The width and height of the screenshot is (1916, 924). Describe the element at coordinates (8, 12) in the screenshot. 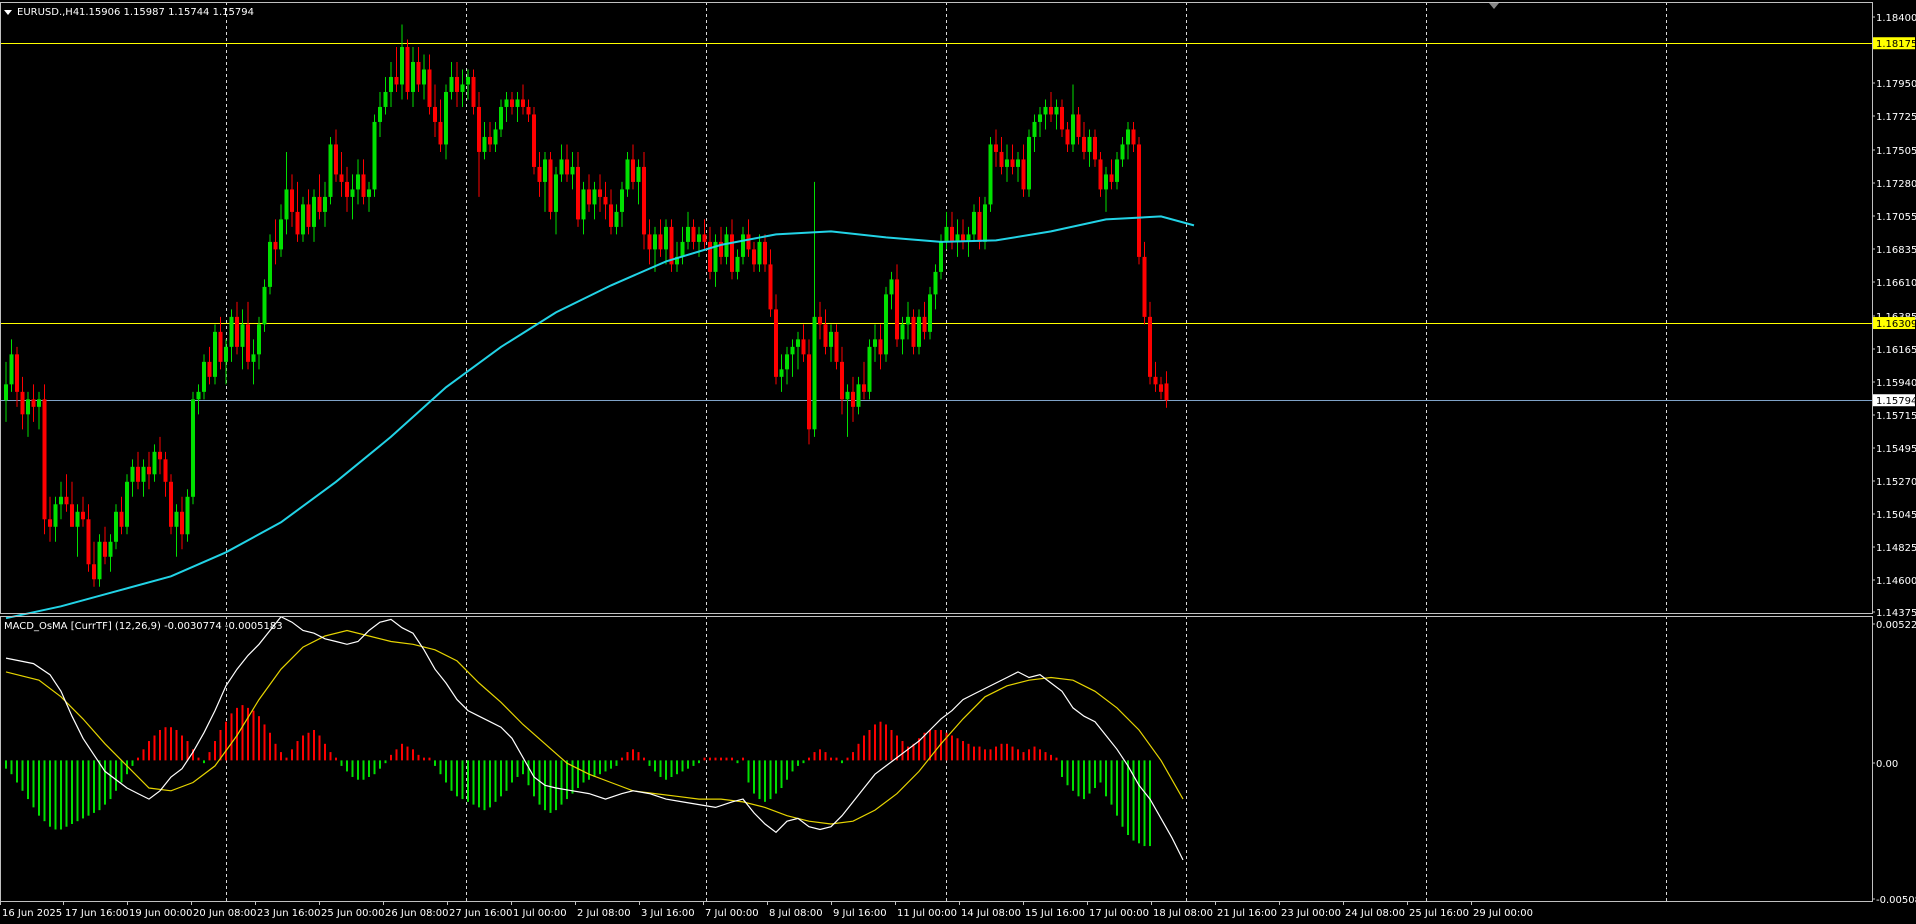

I see `collapse-triangle-icon` at that location.